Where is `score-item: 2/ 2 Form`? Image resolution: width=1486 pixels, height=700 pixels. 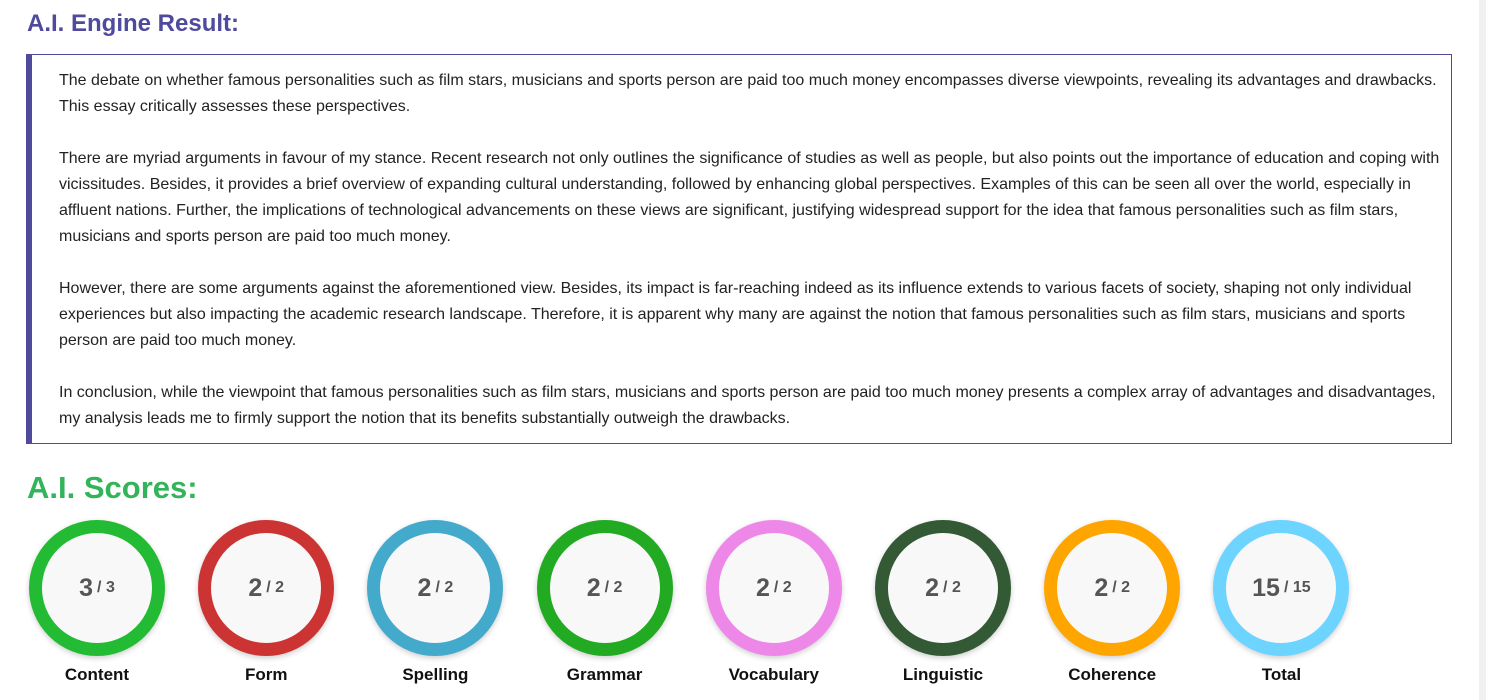 score-item: 2/ 2 Form is located at coordinates (266, 602).